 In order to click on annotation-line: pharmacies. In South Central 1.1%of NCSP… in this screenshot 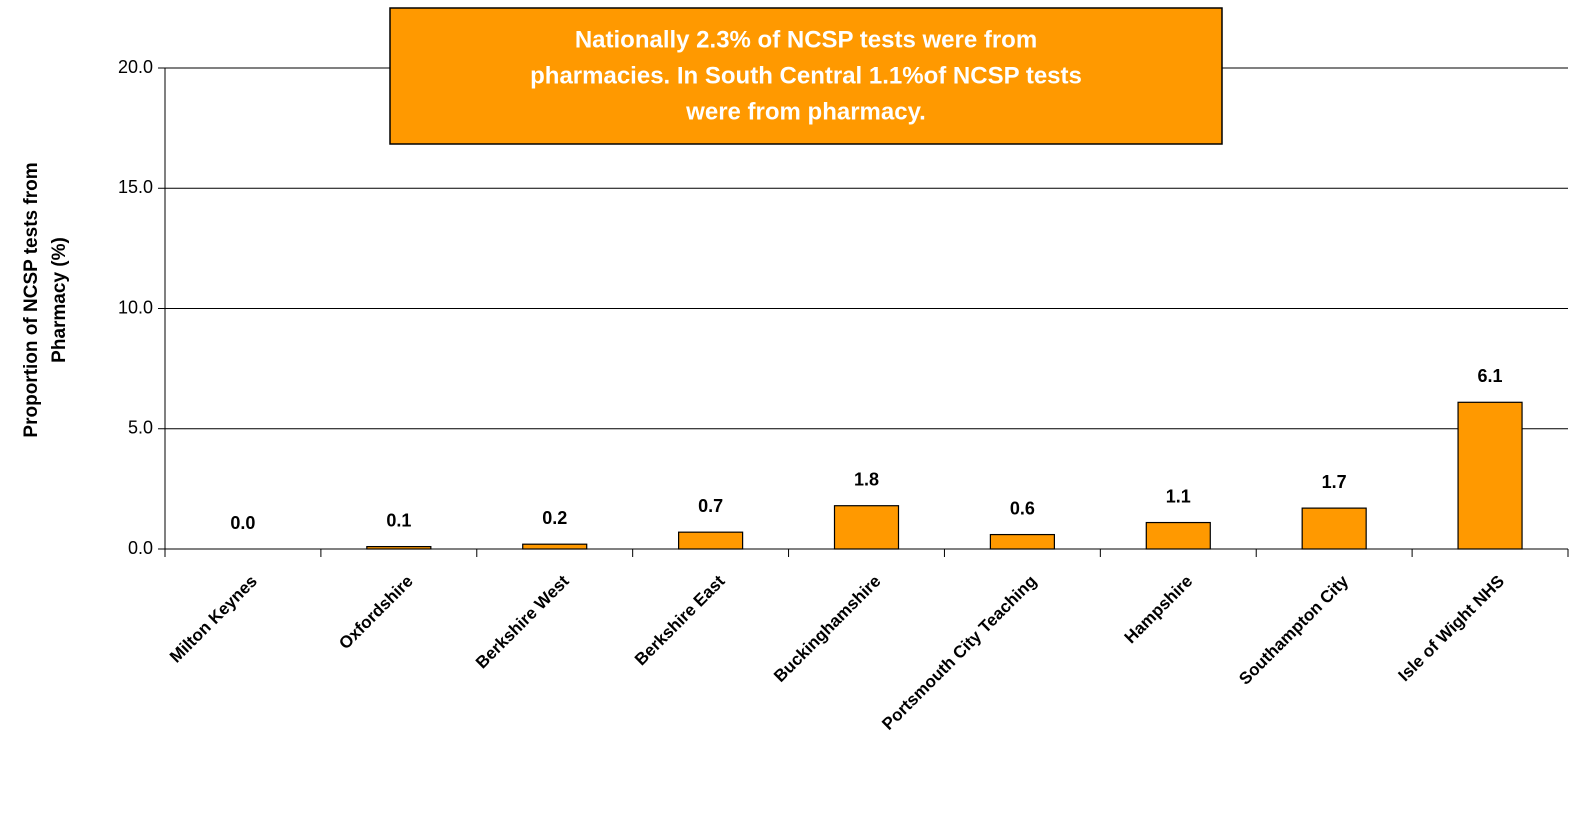, I will do `click(806, 75)`.